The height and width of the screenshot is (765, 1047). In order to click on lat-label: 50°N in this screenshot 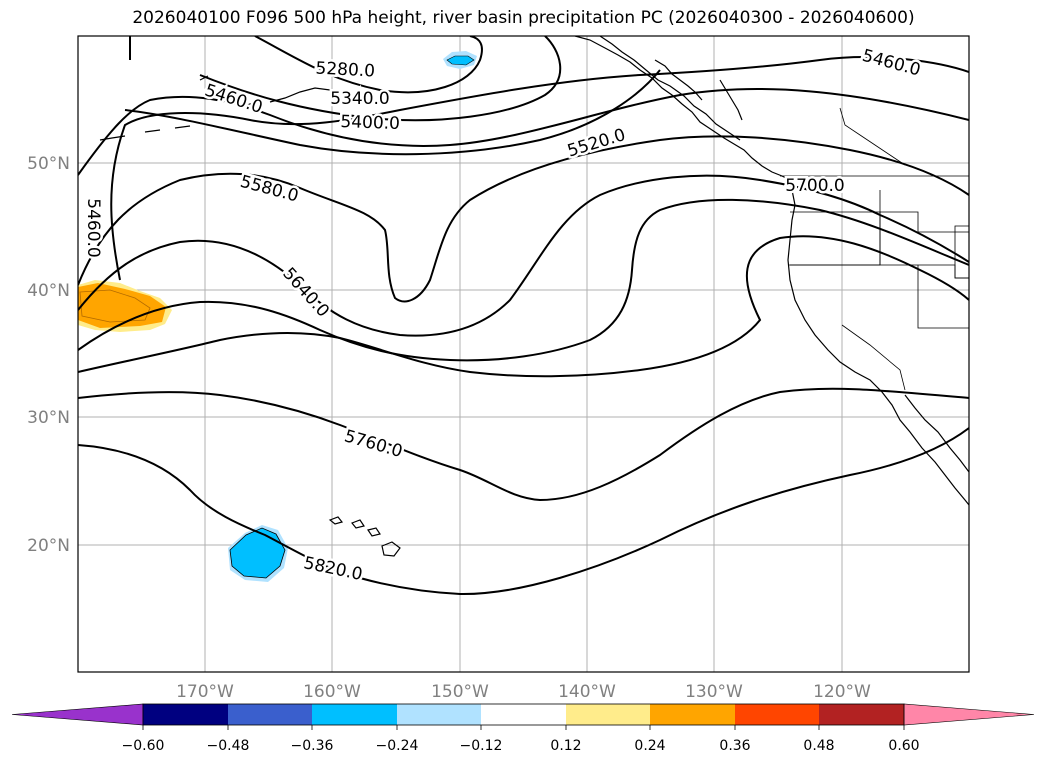, I will do `click(48, 164)`.